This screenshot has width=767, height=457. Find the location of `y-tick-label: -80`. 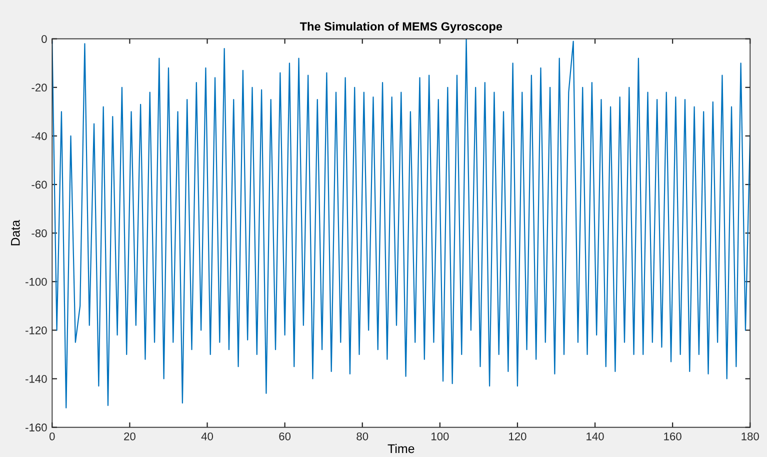

y-tick-label: -80 is located at coordinates (39, 233).